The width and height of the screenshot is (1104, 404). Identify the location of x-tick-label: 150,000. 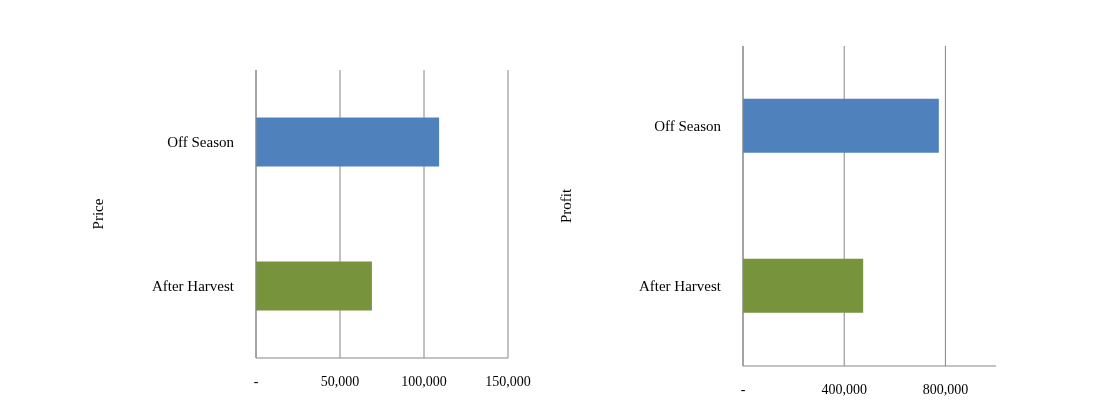
(508, 381).